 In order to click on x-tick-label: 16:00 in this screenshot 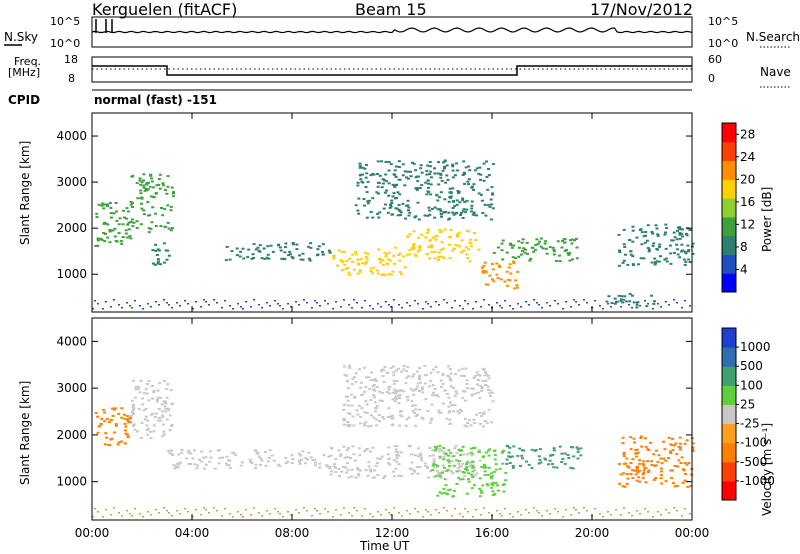, I will do `click(492, 533)`.